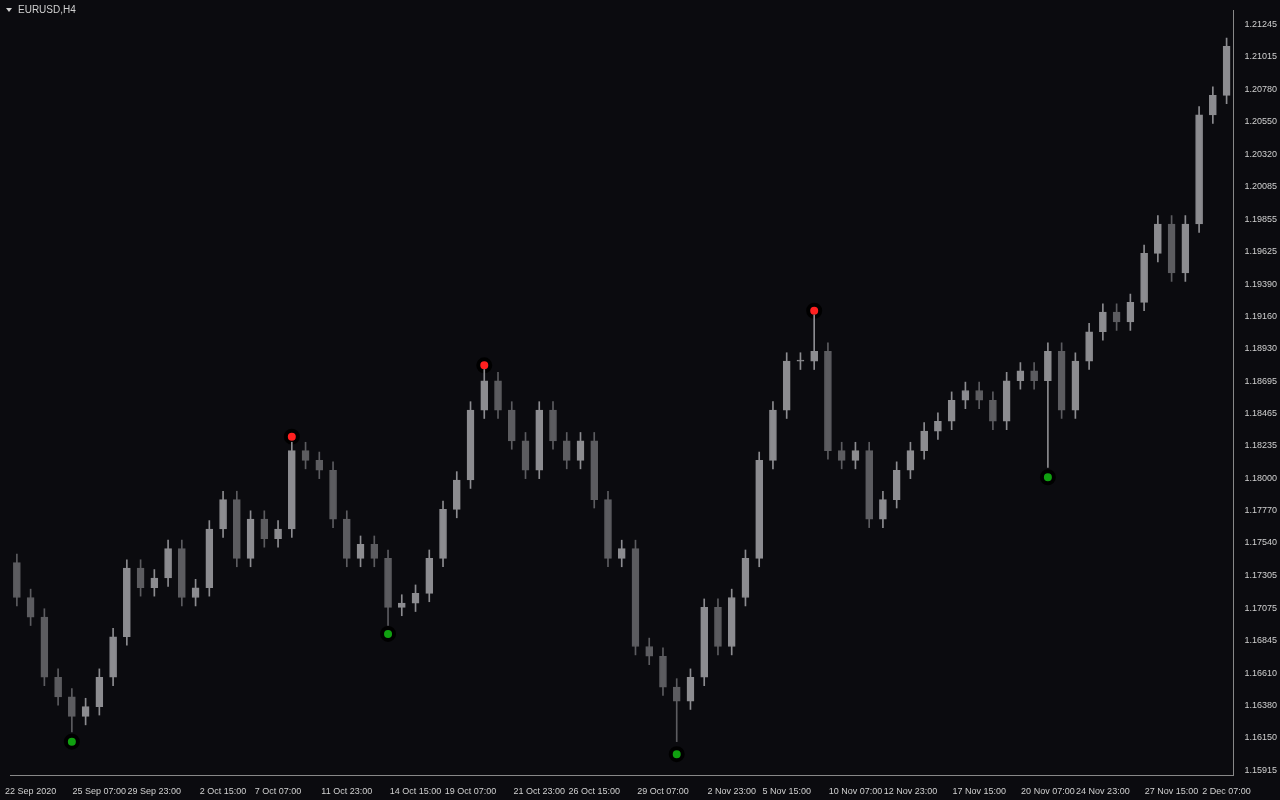 This screenshot has height=800, width=1280. Describe the element at coordinates (154, 791) in the screenshot. I see `x-tick-label: 29 Sep 23:00` at that location.